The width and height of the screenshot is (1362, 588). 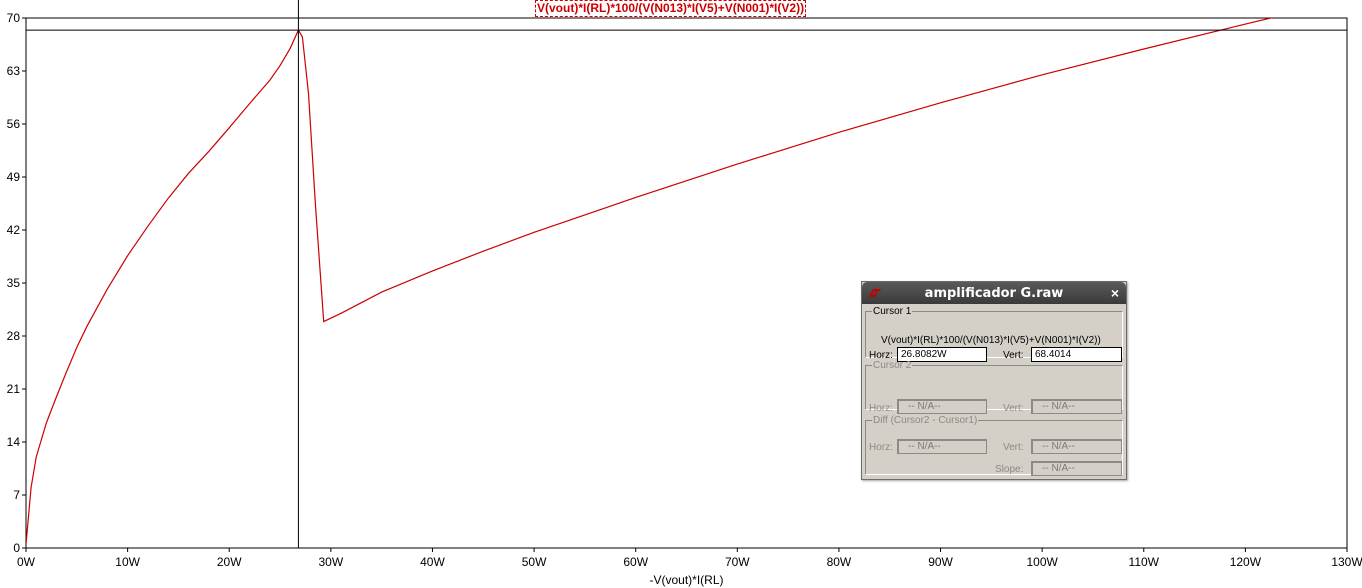 What do you see at coordinates (1246, 562) in the screenshot?
I see `x-tick-label: 120W` at bounding box center [1246, 562].